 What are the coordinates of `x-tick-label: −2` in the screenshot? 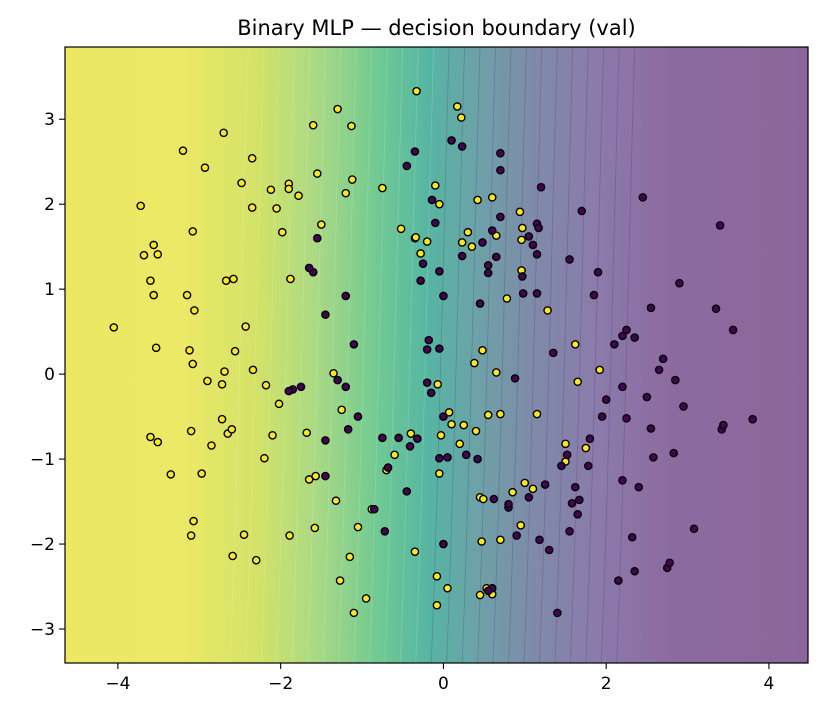 It's located at (280, 684).